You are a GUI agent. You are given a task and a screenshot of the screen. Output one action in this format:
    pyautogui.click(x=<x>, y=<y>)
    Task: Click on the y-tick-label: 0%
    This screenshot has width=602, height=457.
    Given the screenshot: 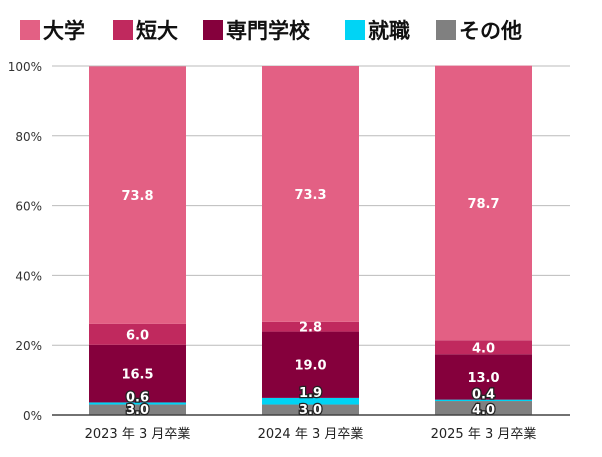 What is the action you would take?
    pyautogui.click(x=32, y=416)
    